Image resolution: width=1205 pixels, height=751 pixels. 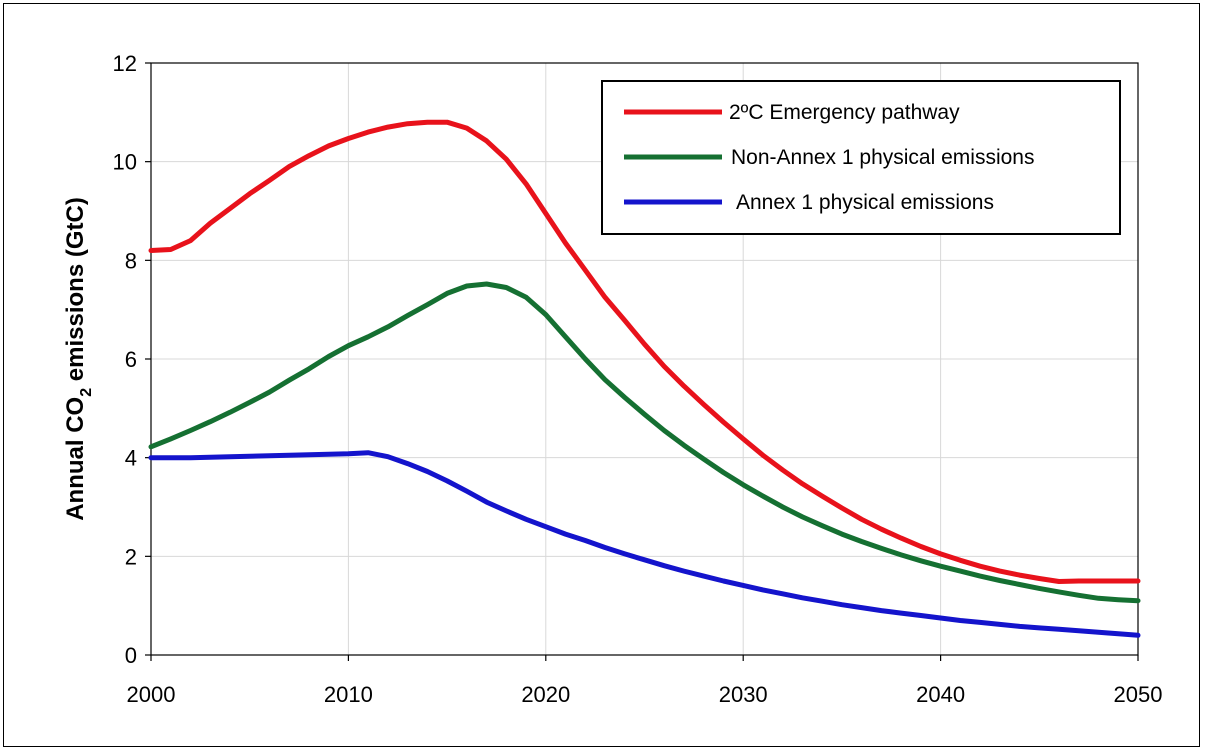 What do you see at coordinates (151, 694) in the screenshot?
I see `x-tick-label: 2000` at bounding box center [151, 694].